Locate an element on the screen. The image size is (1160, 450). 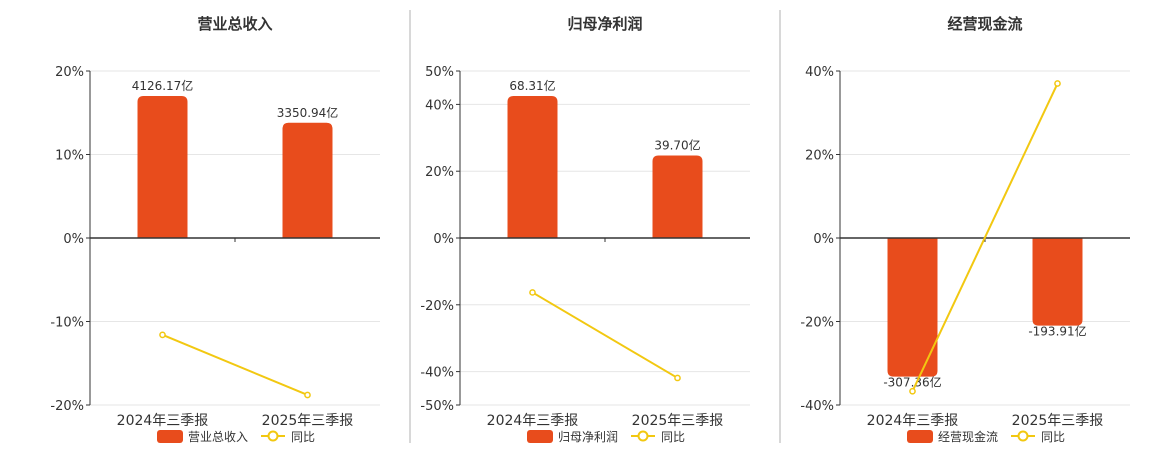
bar-value-label: 4126.17亿 is located at coordinates (163, 85).